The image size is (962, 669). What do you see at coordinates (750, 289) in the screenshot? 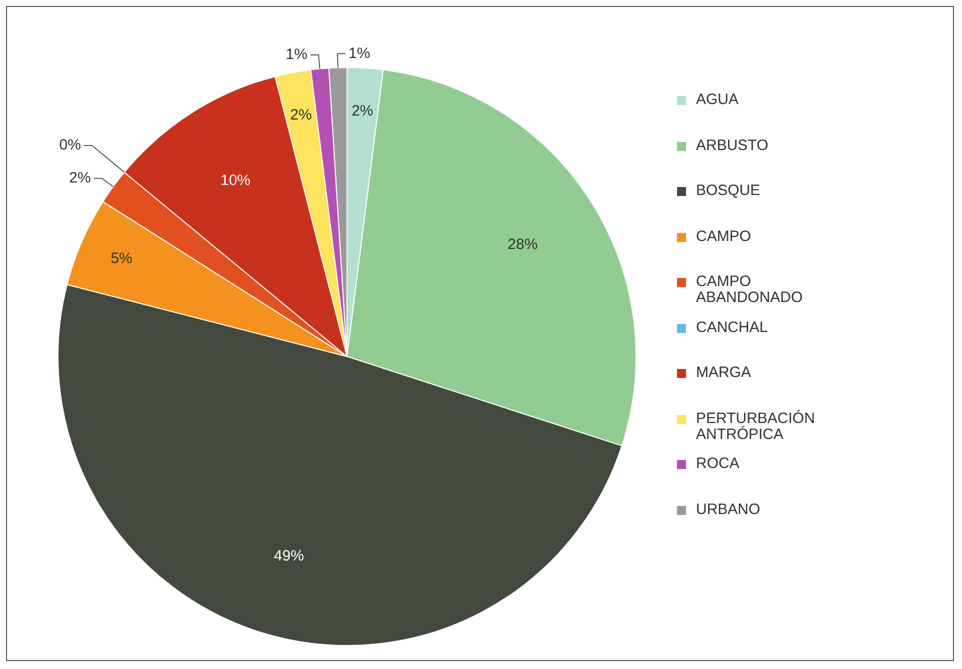
I see `legend-label: CAMPO ABANDONADO` at bounding box center [750, 289].